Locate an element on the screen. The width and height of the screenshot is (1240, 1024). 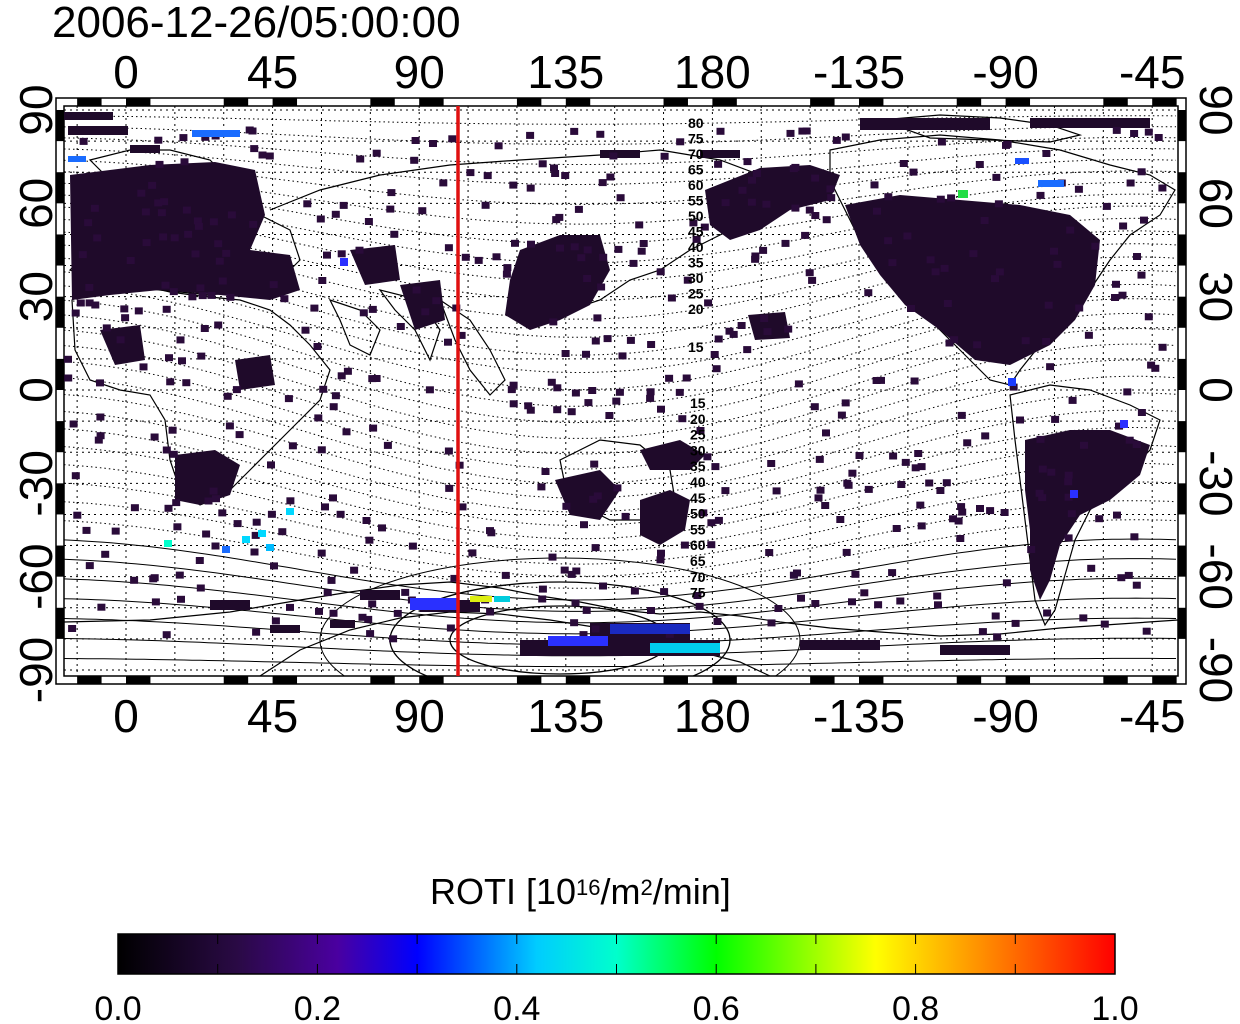
colorbar-title-end: /min] is located at coordinates (691, 891).